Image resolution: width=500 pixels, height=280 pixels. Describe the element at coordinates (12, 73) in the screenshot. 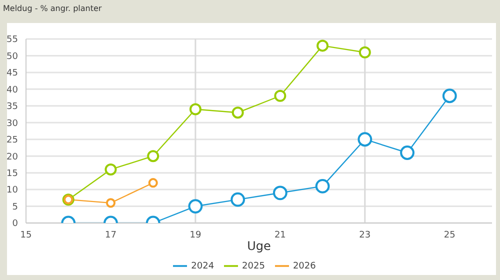

I see `y-tick-label: 45` at that location.